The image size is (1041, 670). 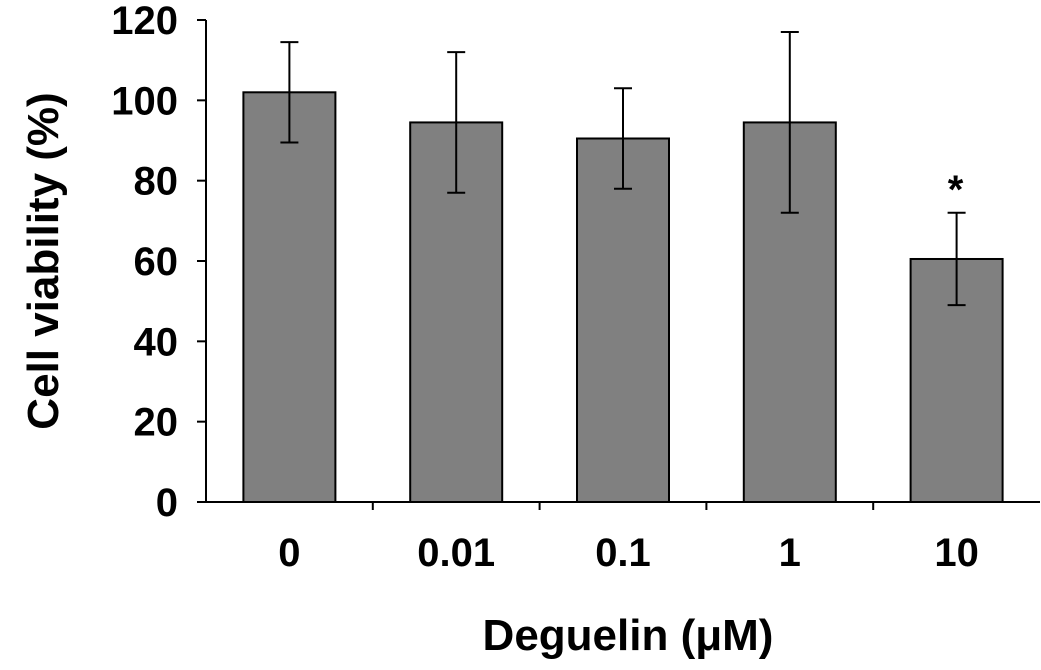 What do you see at coordinates (144, 101) in the screenshot?
I see `y-tick-label: 100` at bounding box center [144, 101].